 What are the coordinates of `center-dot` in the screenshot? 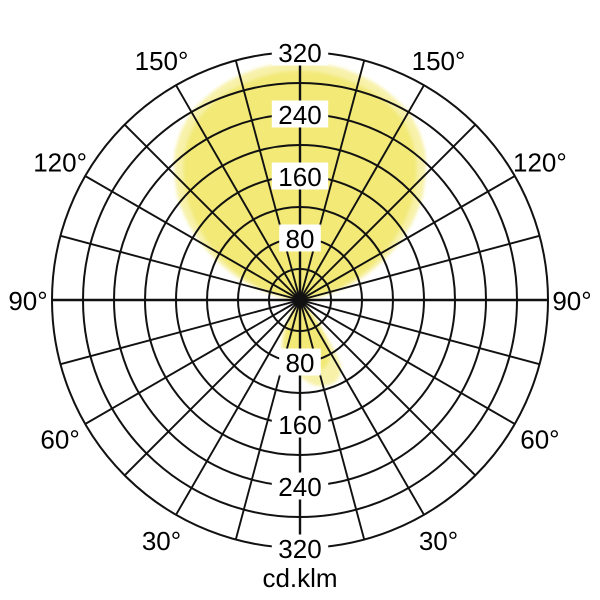 It's located at (300, 300).